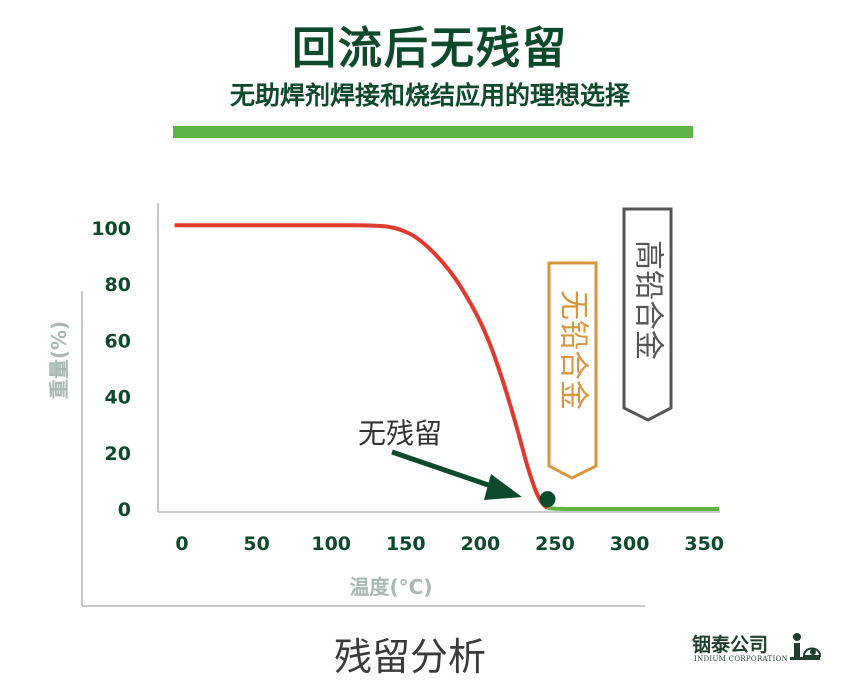 The width and height of the screenshot is (860, 684). Describe the element at coordinates (118, 341) in the screenshot. I see `y-tick-label: 60` at that location.